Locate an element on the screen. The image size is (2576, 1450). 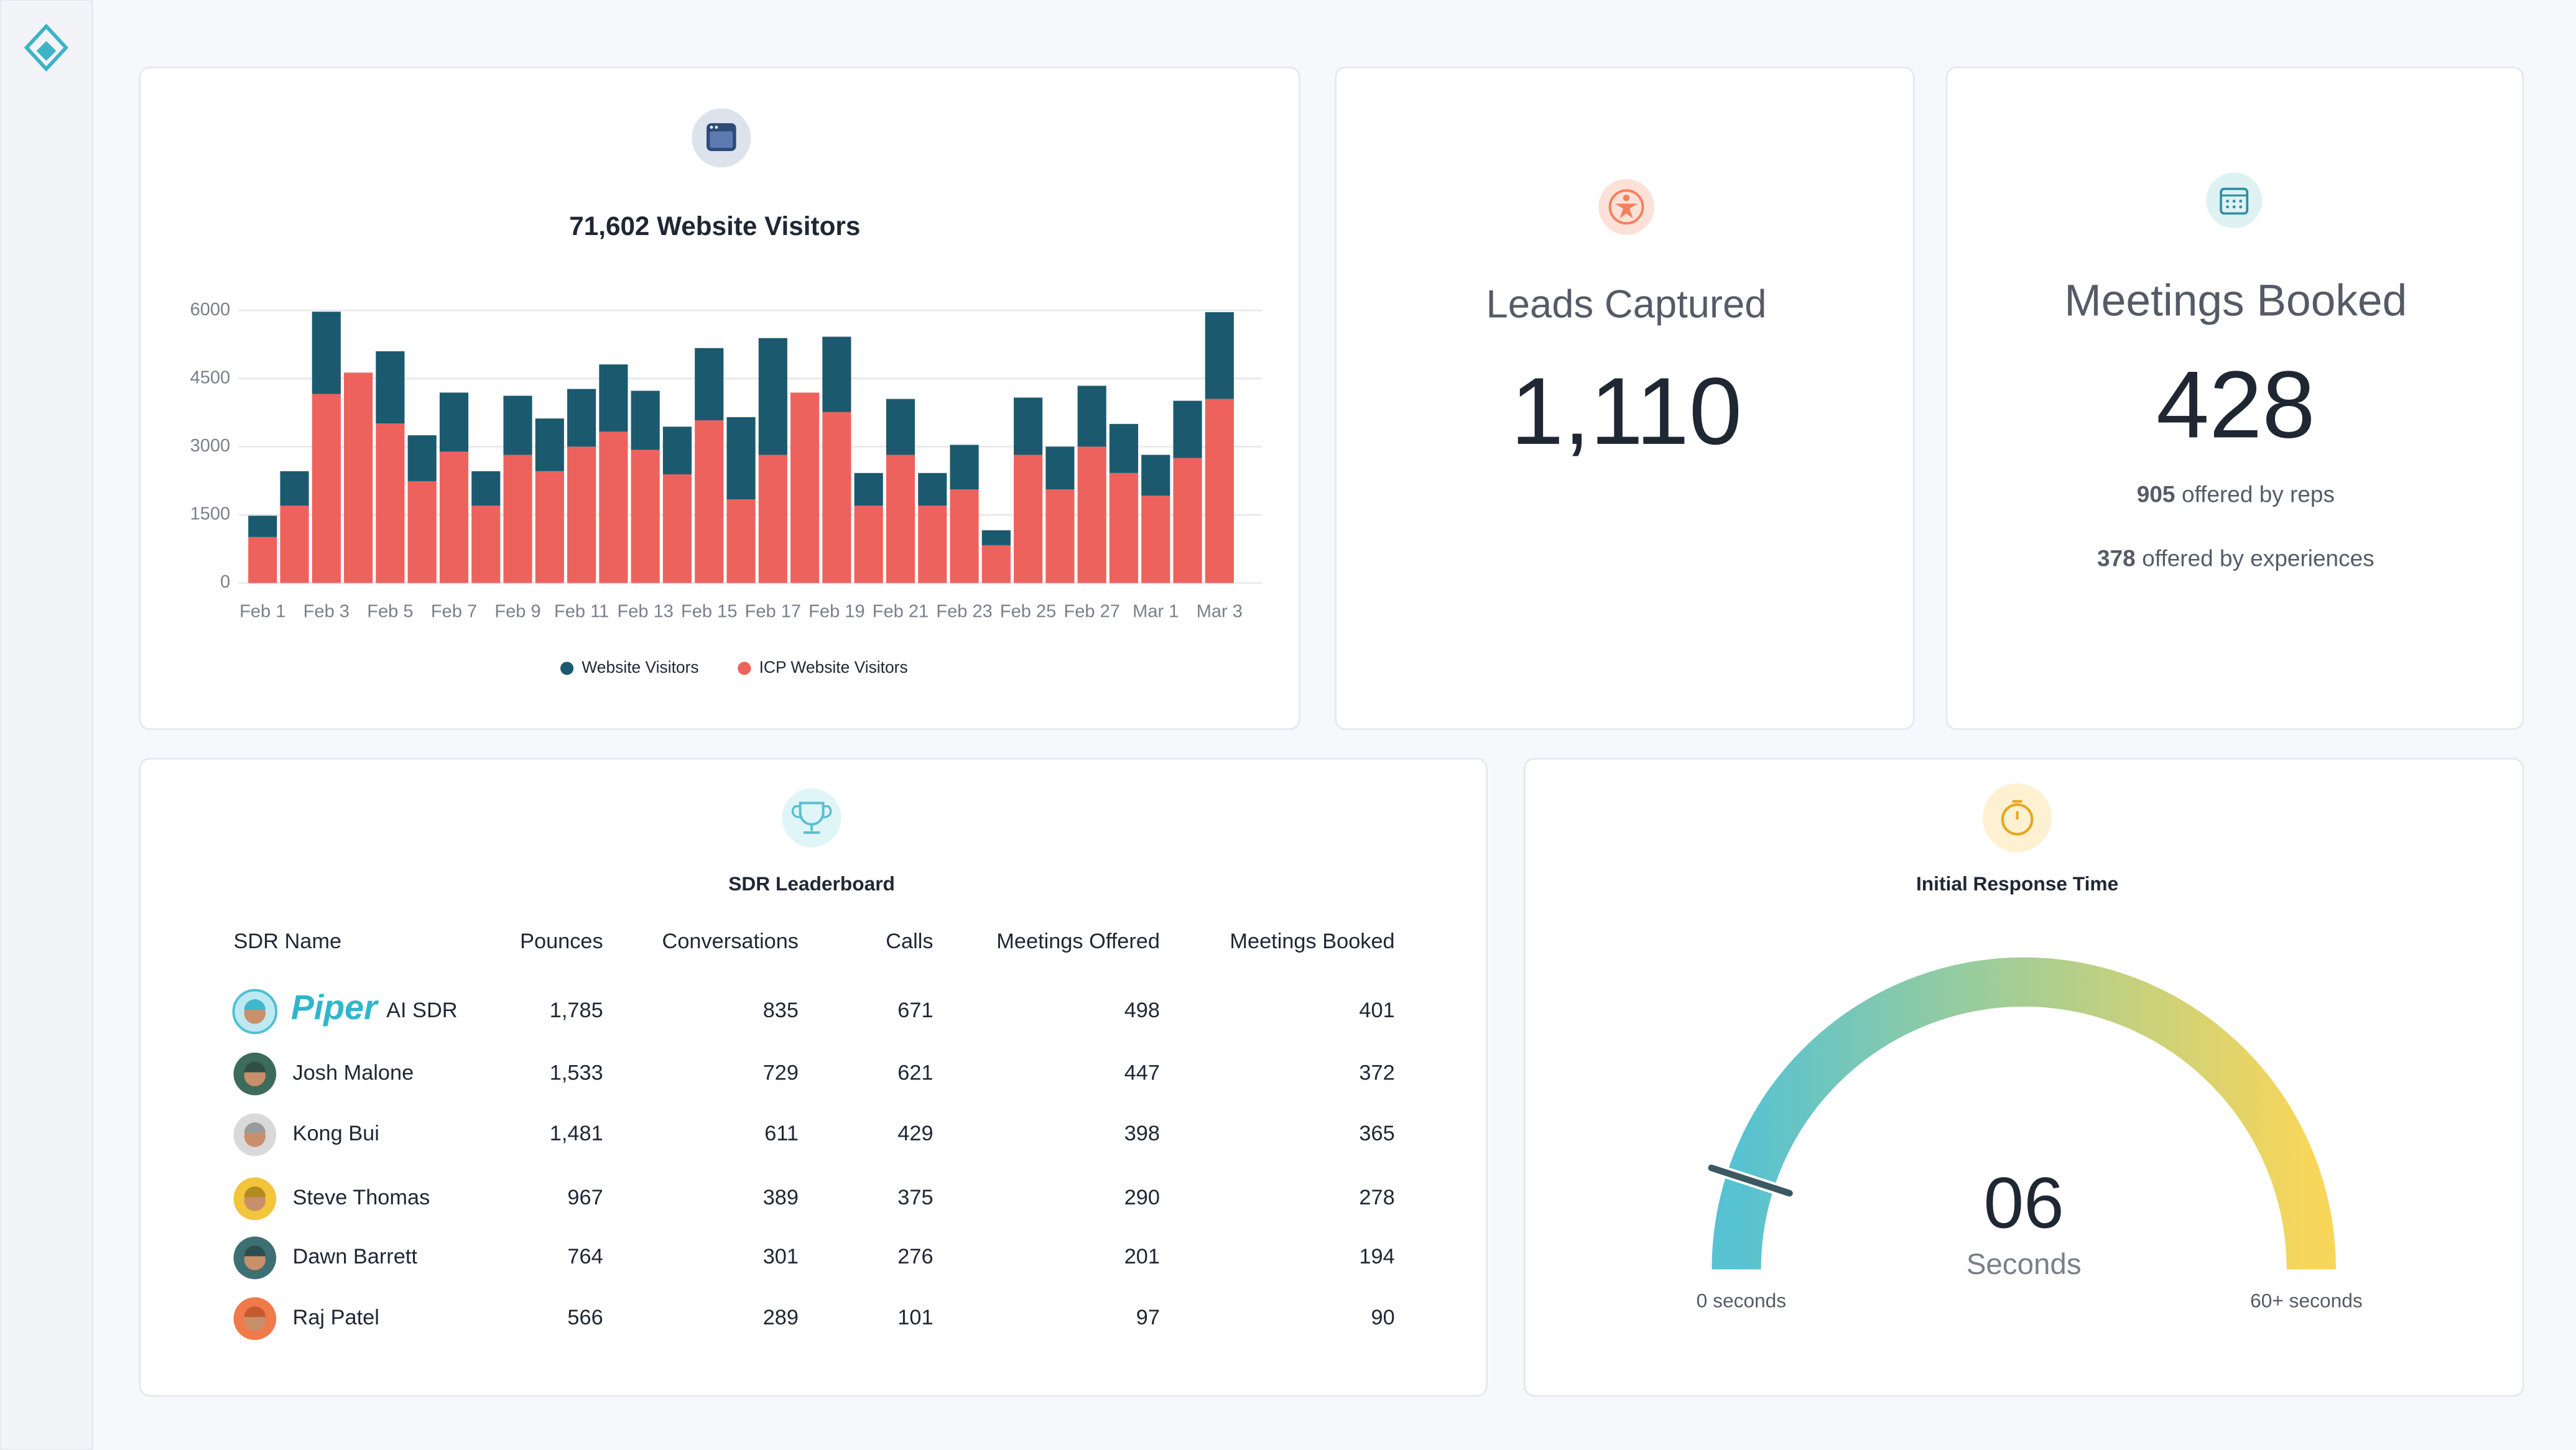
y-tick-label: 4500 is located at coordinates (211, 377).